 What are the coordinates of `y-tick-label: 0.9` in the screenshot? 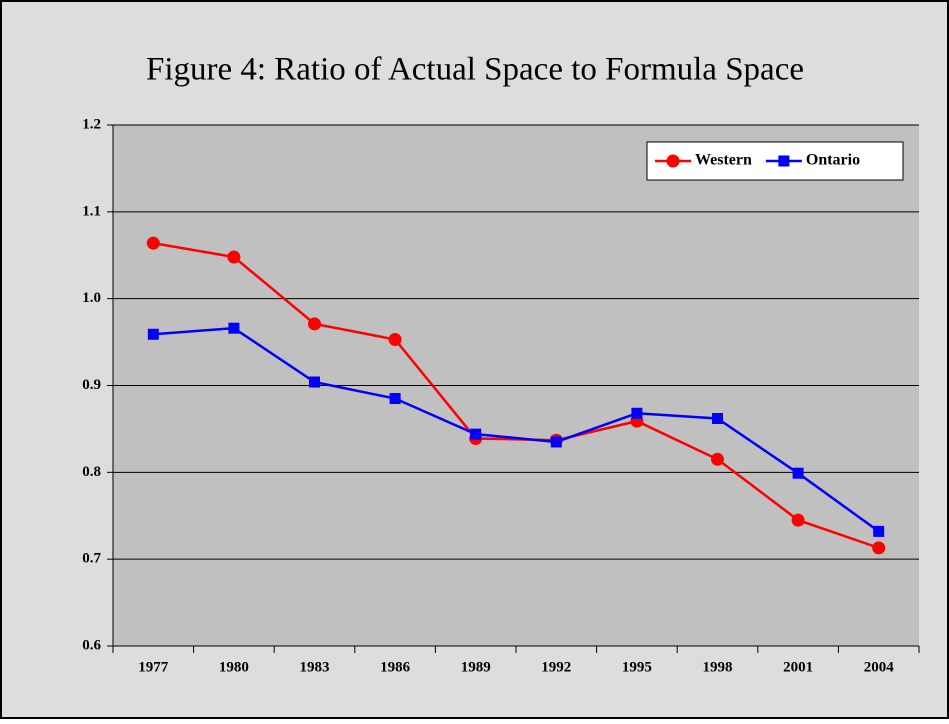 It's located at (91, 385).